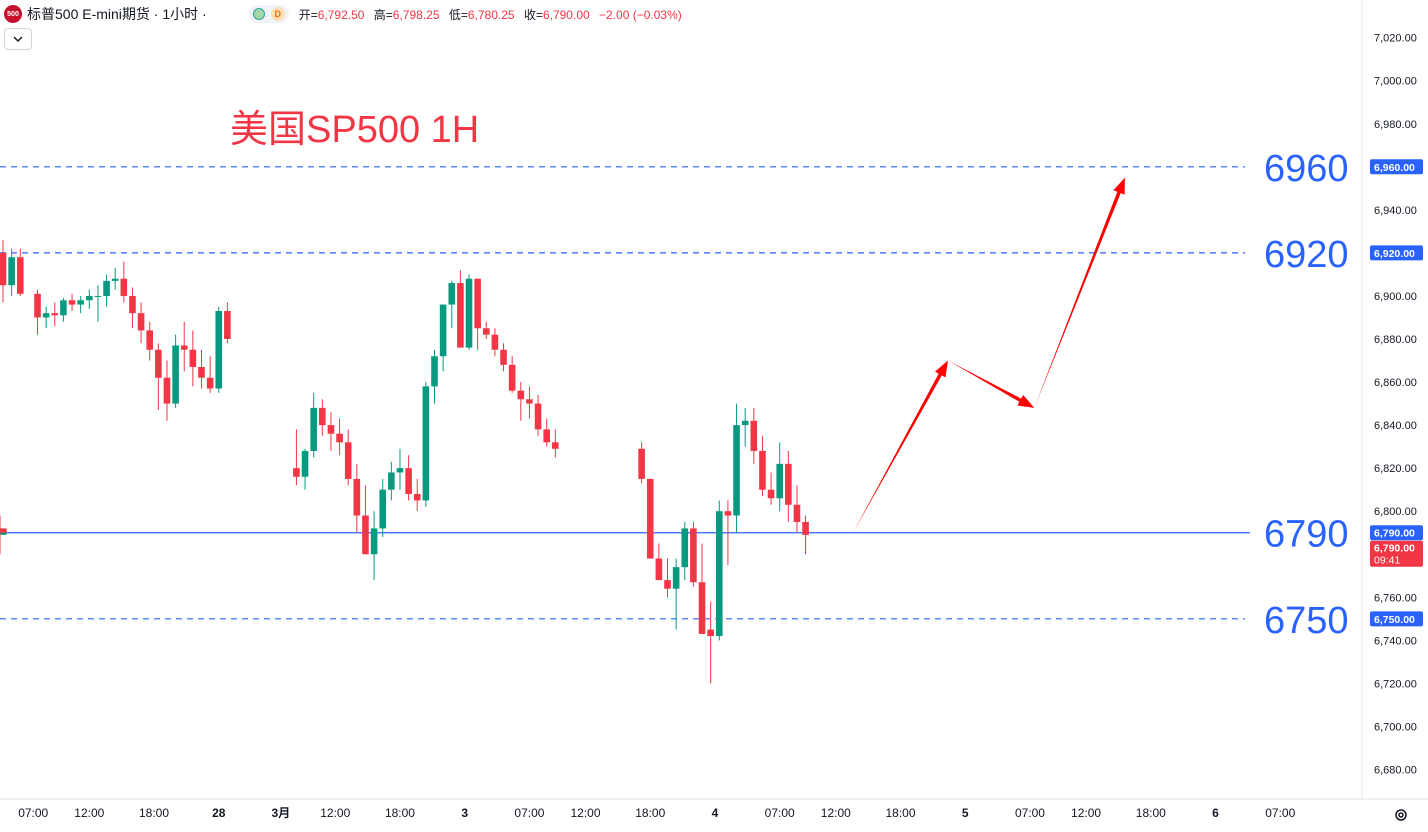  Describe the element at coordinates (13, 14) in the screenshot. I see `symbol-logo-icon: 500` at that location.